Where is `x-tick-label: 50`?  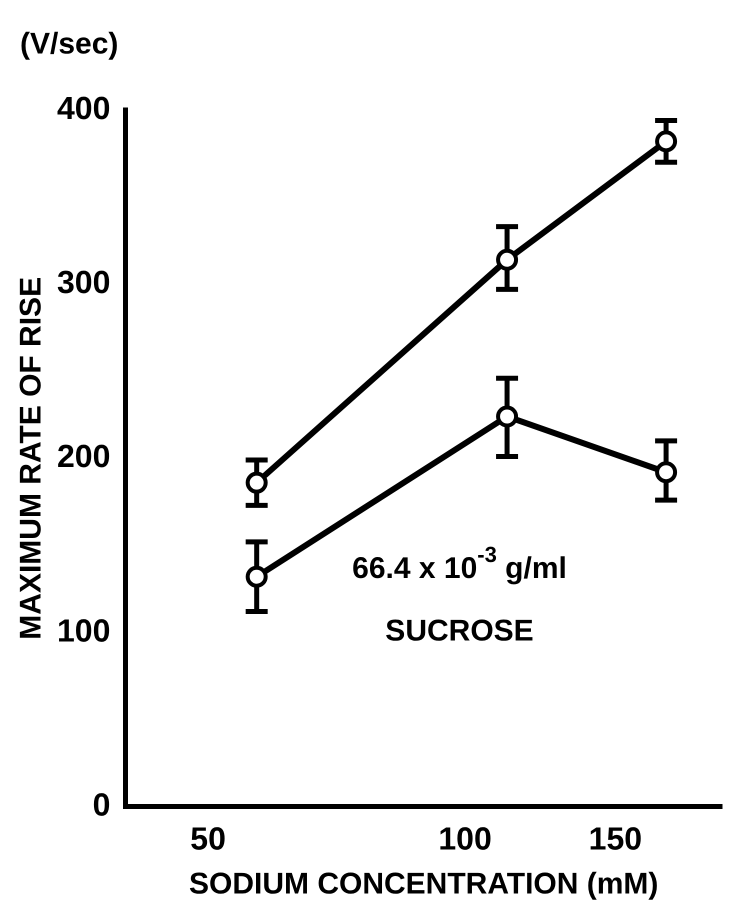 x-tick-label: 50 is located at coordinates (208, 838).